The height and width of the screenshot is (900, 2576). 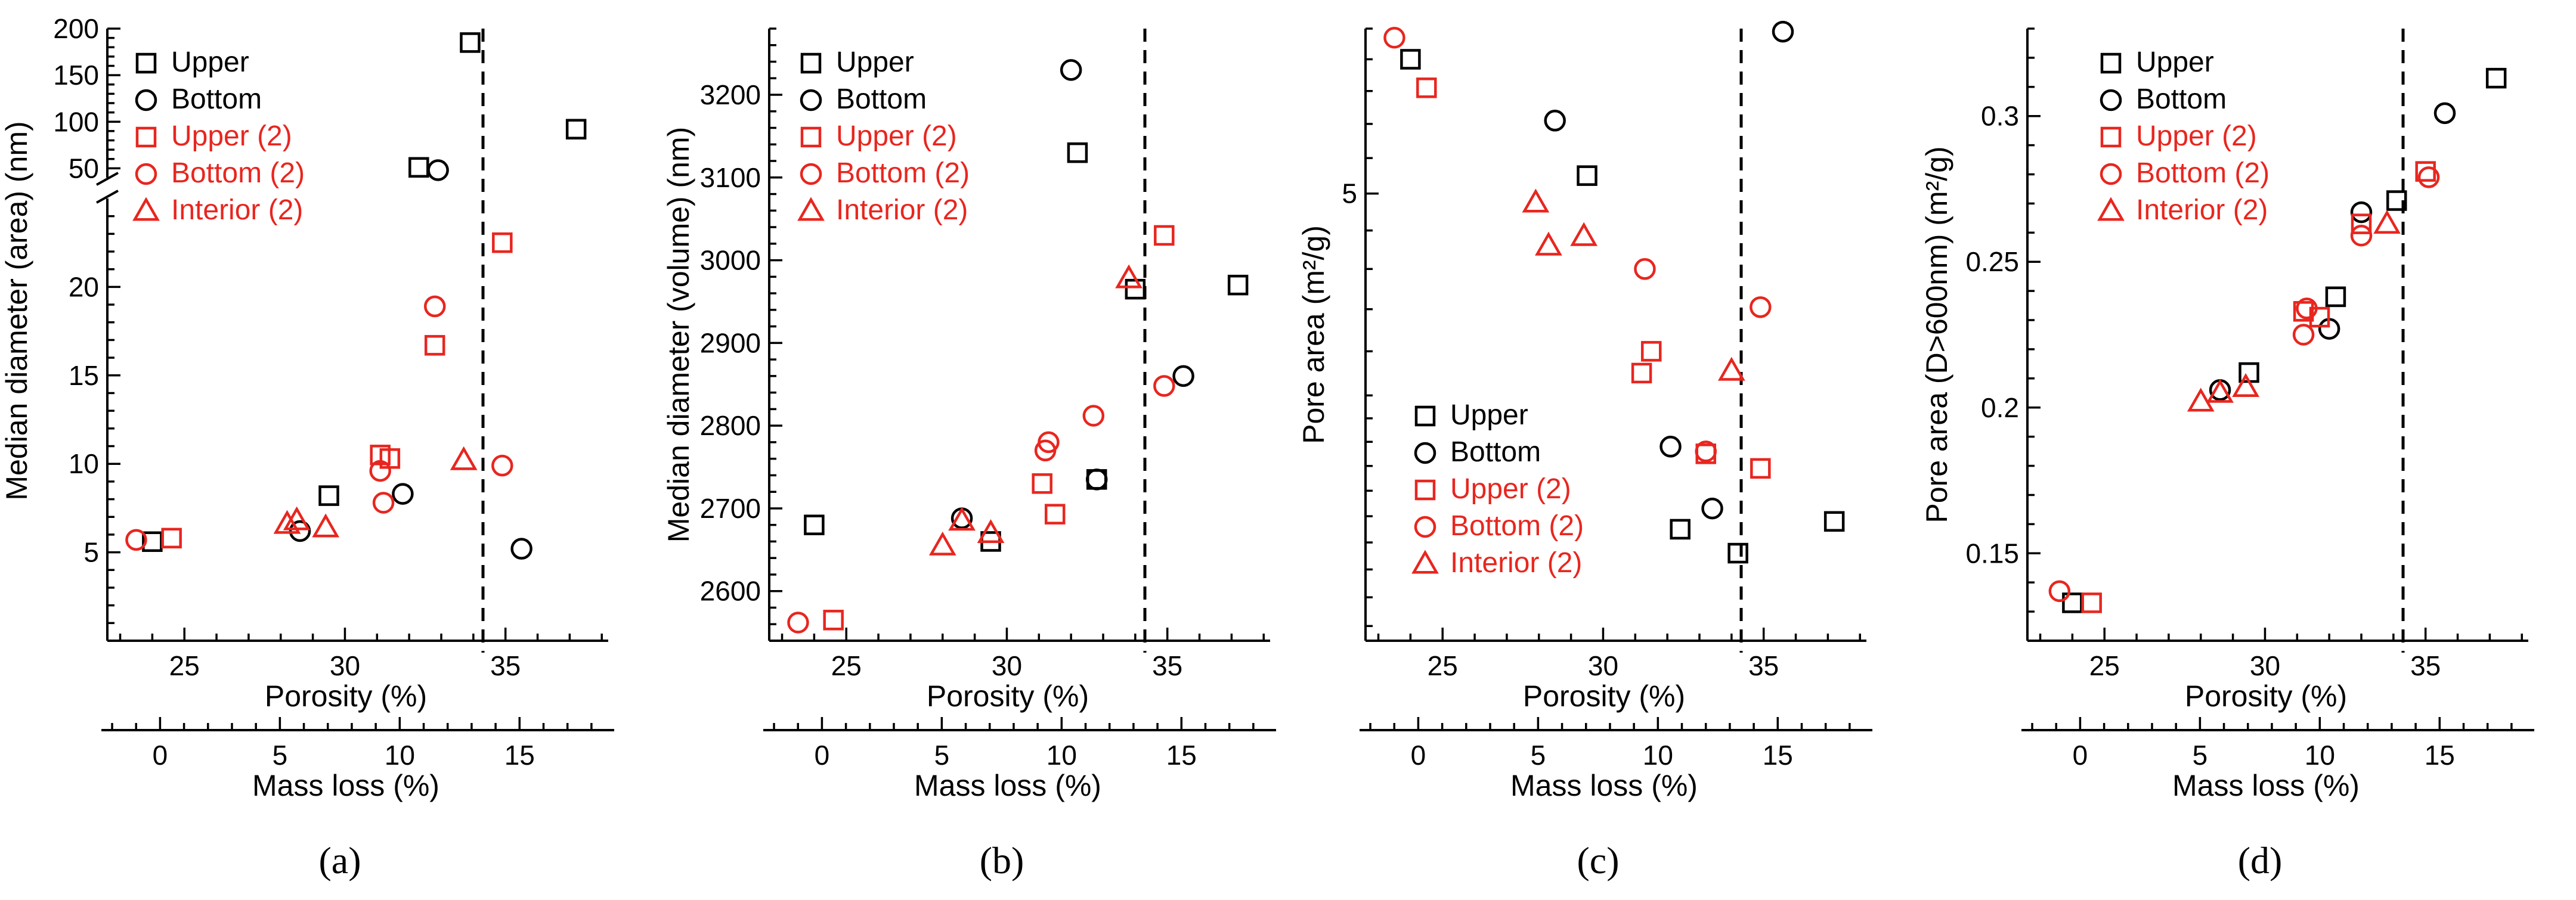 What do you see at coordinates (108, 179) in the screenshot?
I see `axis-break-mark` at bounding box center [108, 179].